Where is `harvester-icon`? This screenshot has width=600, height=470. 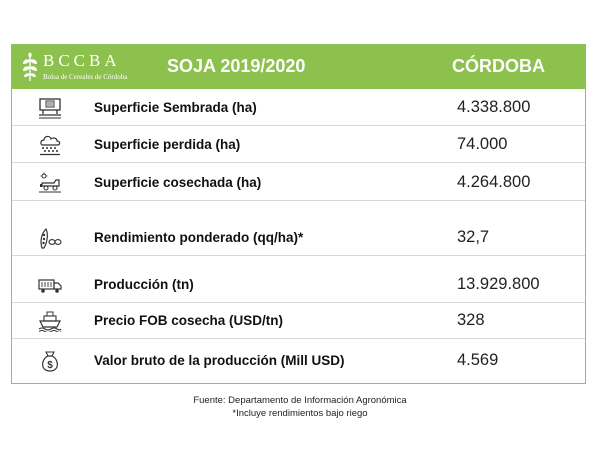
harvester-icon is located at coordinates (50, 182).